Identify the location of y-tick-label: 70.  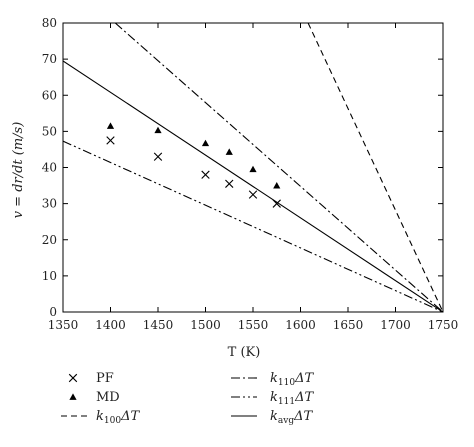
(49, 59).